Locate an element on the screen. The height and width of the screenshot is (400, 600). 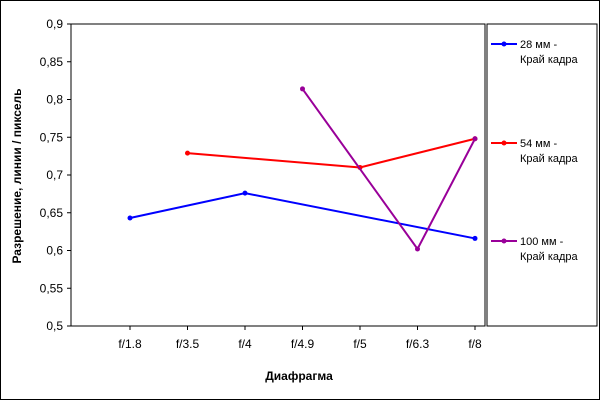
y-tick-label: 0,85 is located at coordinates (52, 62).